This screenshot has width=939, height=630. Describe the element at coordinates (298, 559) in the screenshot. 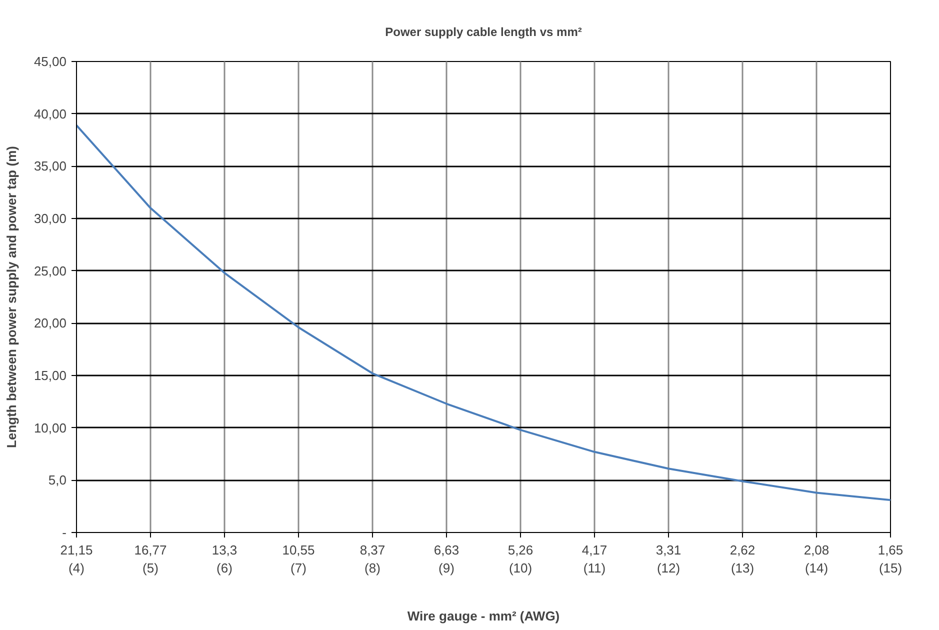

I see `x-tick-label: 10,55 (7)` at that location.